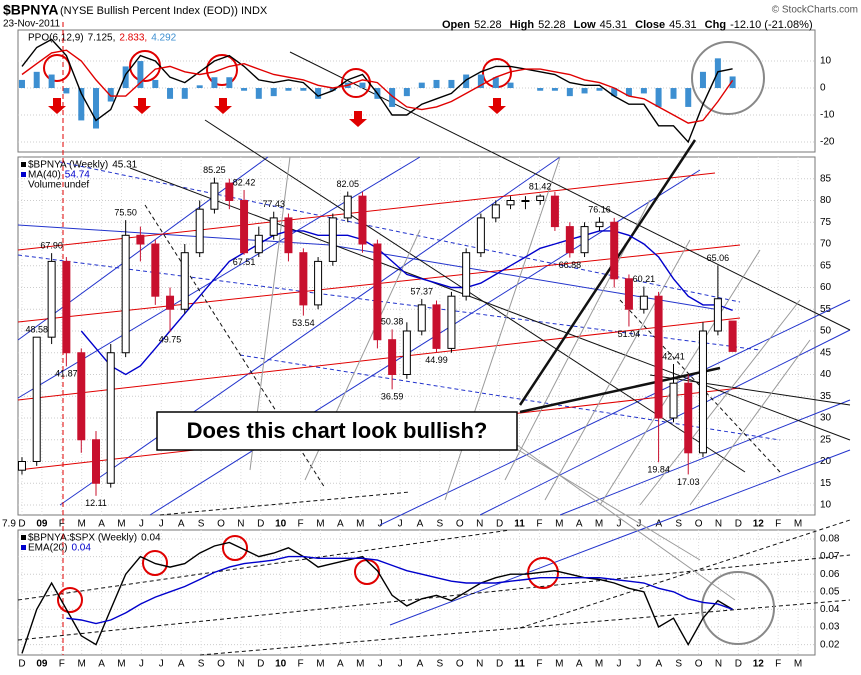 The image size is (861, 675). What do you see at coordinates (9, 524) in the screenshot?
I see `y-min-label: 7.9` at bounding box center [9, 524].